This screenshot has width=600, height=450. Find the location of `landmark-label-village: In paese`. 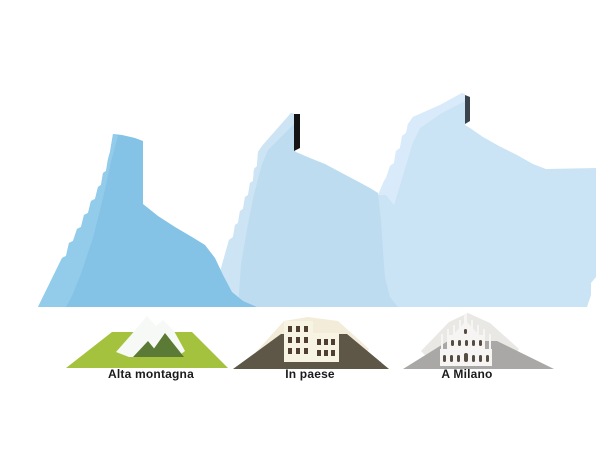

landmark-label-village: In paese is located at coordinates (310, 374).